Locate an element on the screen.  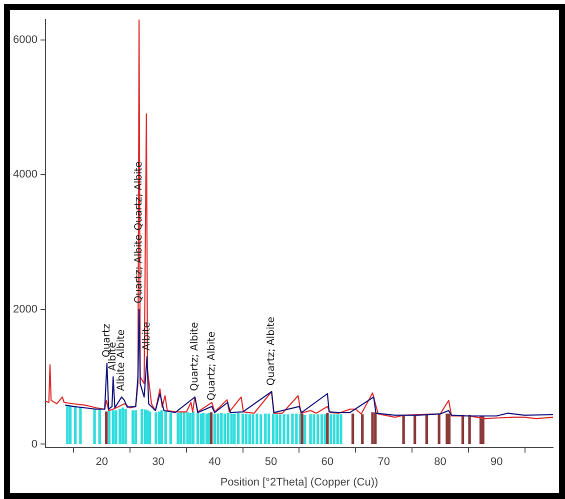
x-tick-label: 80 is located at coordinates (440, 462).